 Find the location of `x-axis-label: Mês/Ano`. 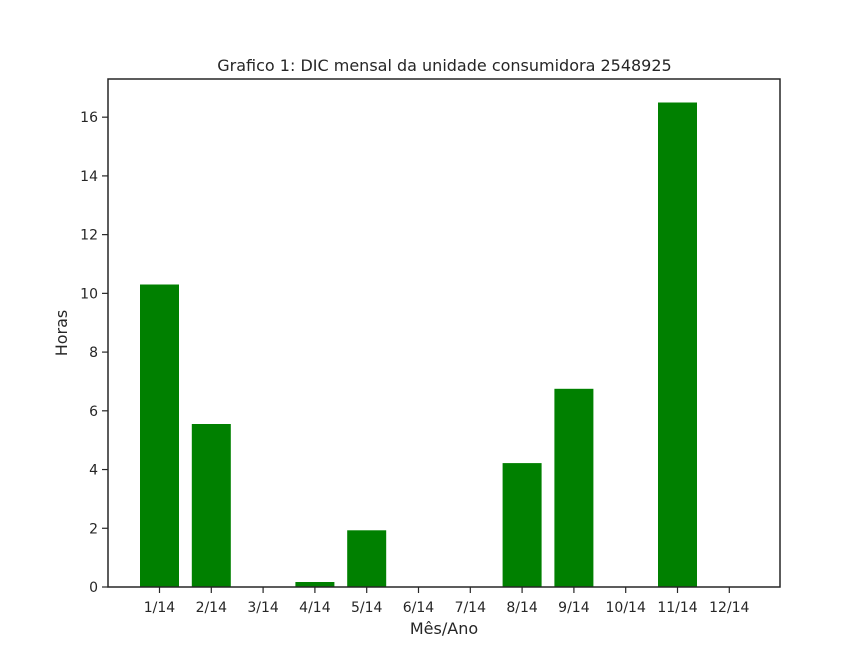

x-axis-label: Mês/Ano is located at coordinates (444, 628).